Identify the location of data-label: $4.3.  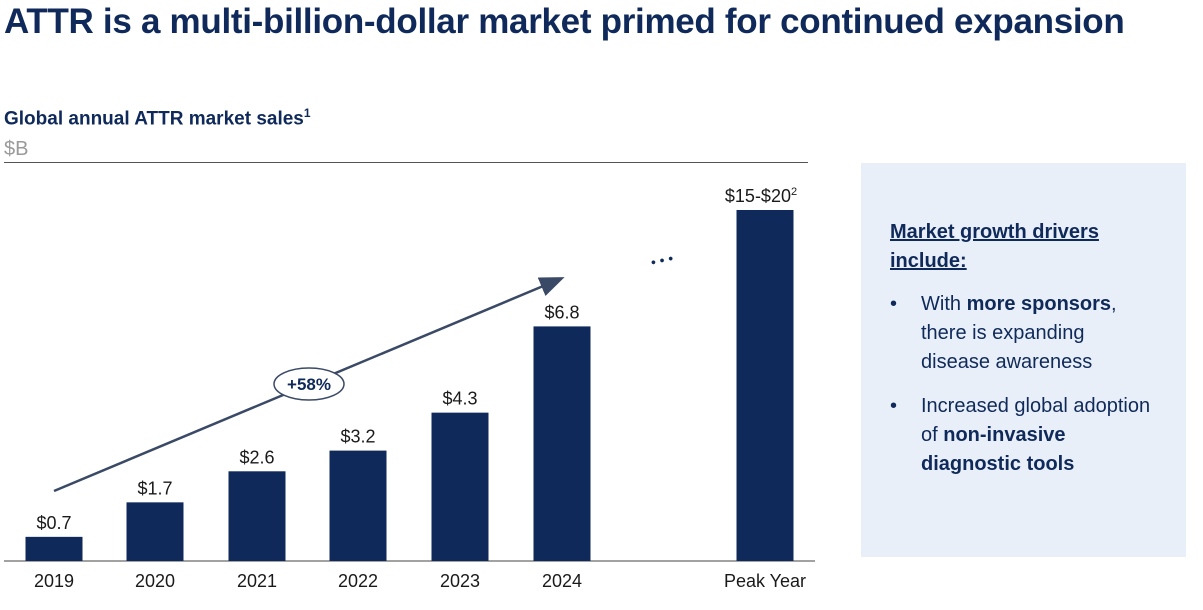
(459, 399).